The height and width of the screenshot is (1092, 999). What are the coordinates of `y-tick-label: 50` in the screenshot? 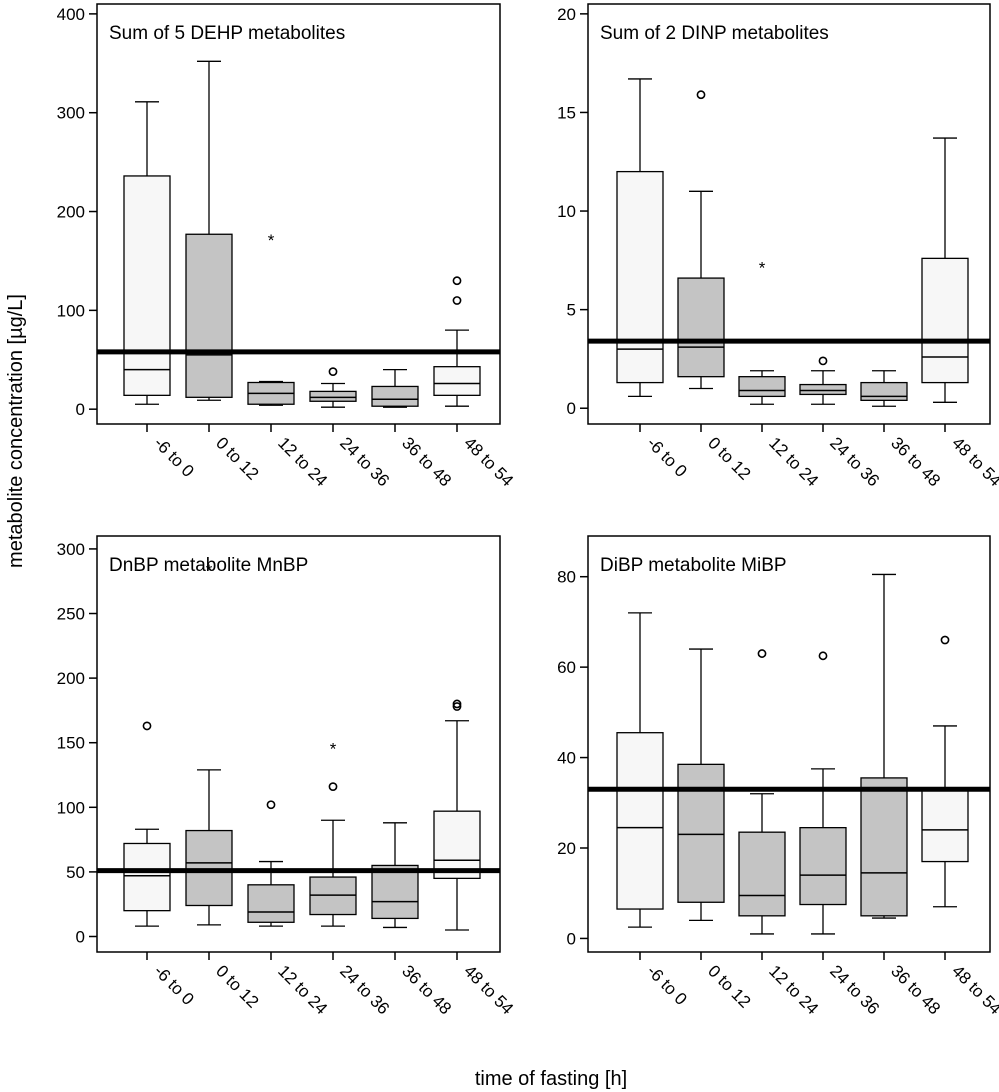 It's located at (75, 872).